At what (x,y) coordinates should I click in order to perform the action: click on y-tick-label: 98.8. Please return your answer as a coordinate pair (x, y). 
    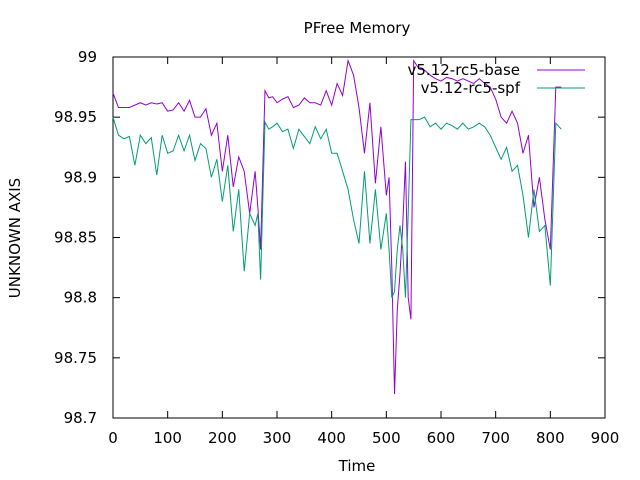
    Looking at the image, I should click on (80, 298).